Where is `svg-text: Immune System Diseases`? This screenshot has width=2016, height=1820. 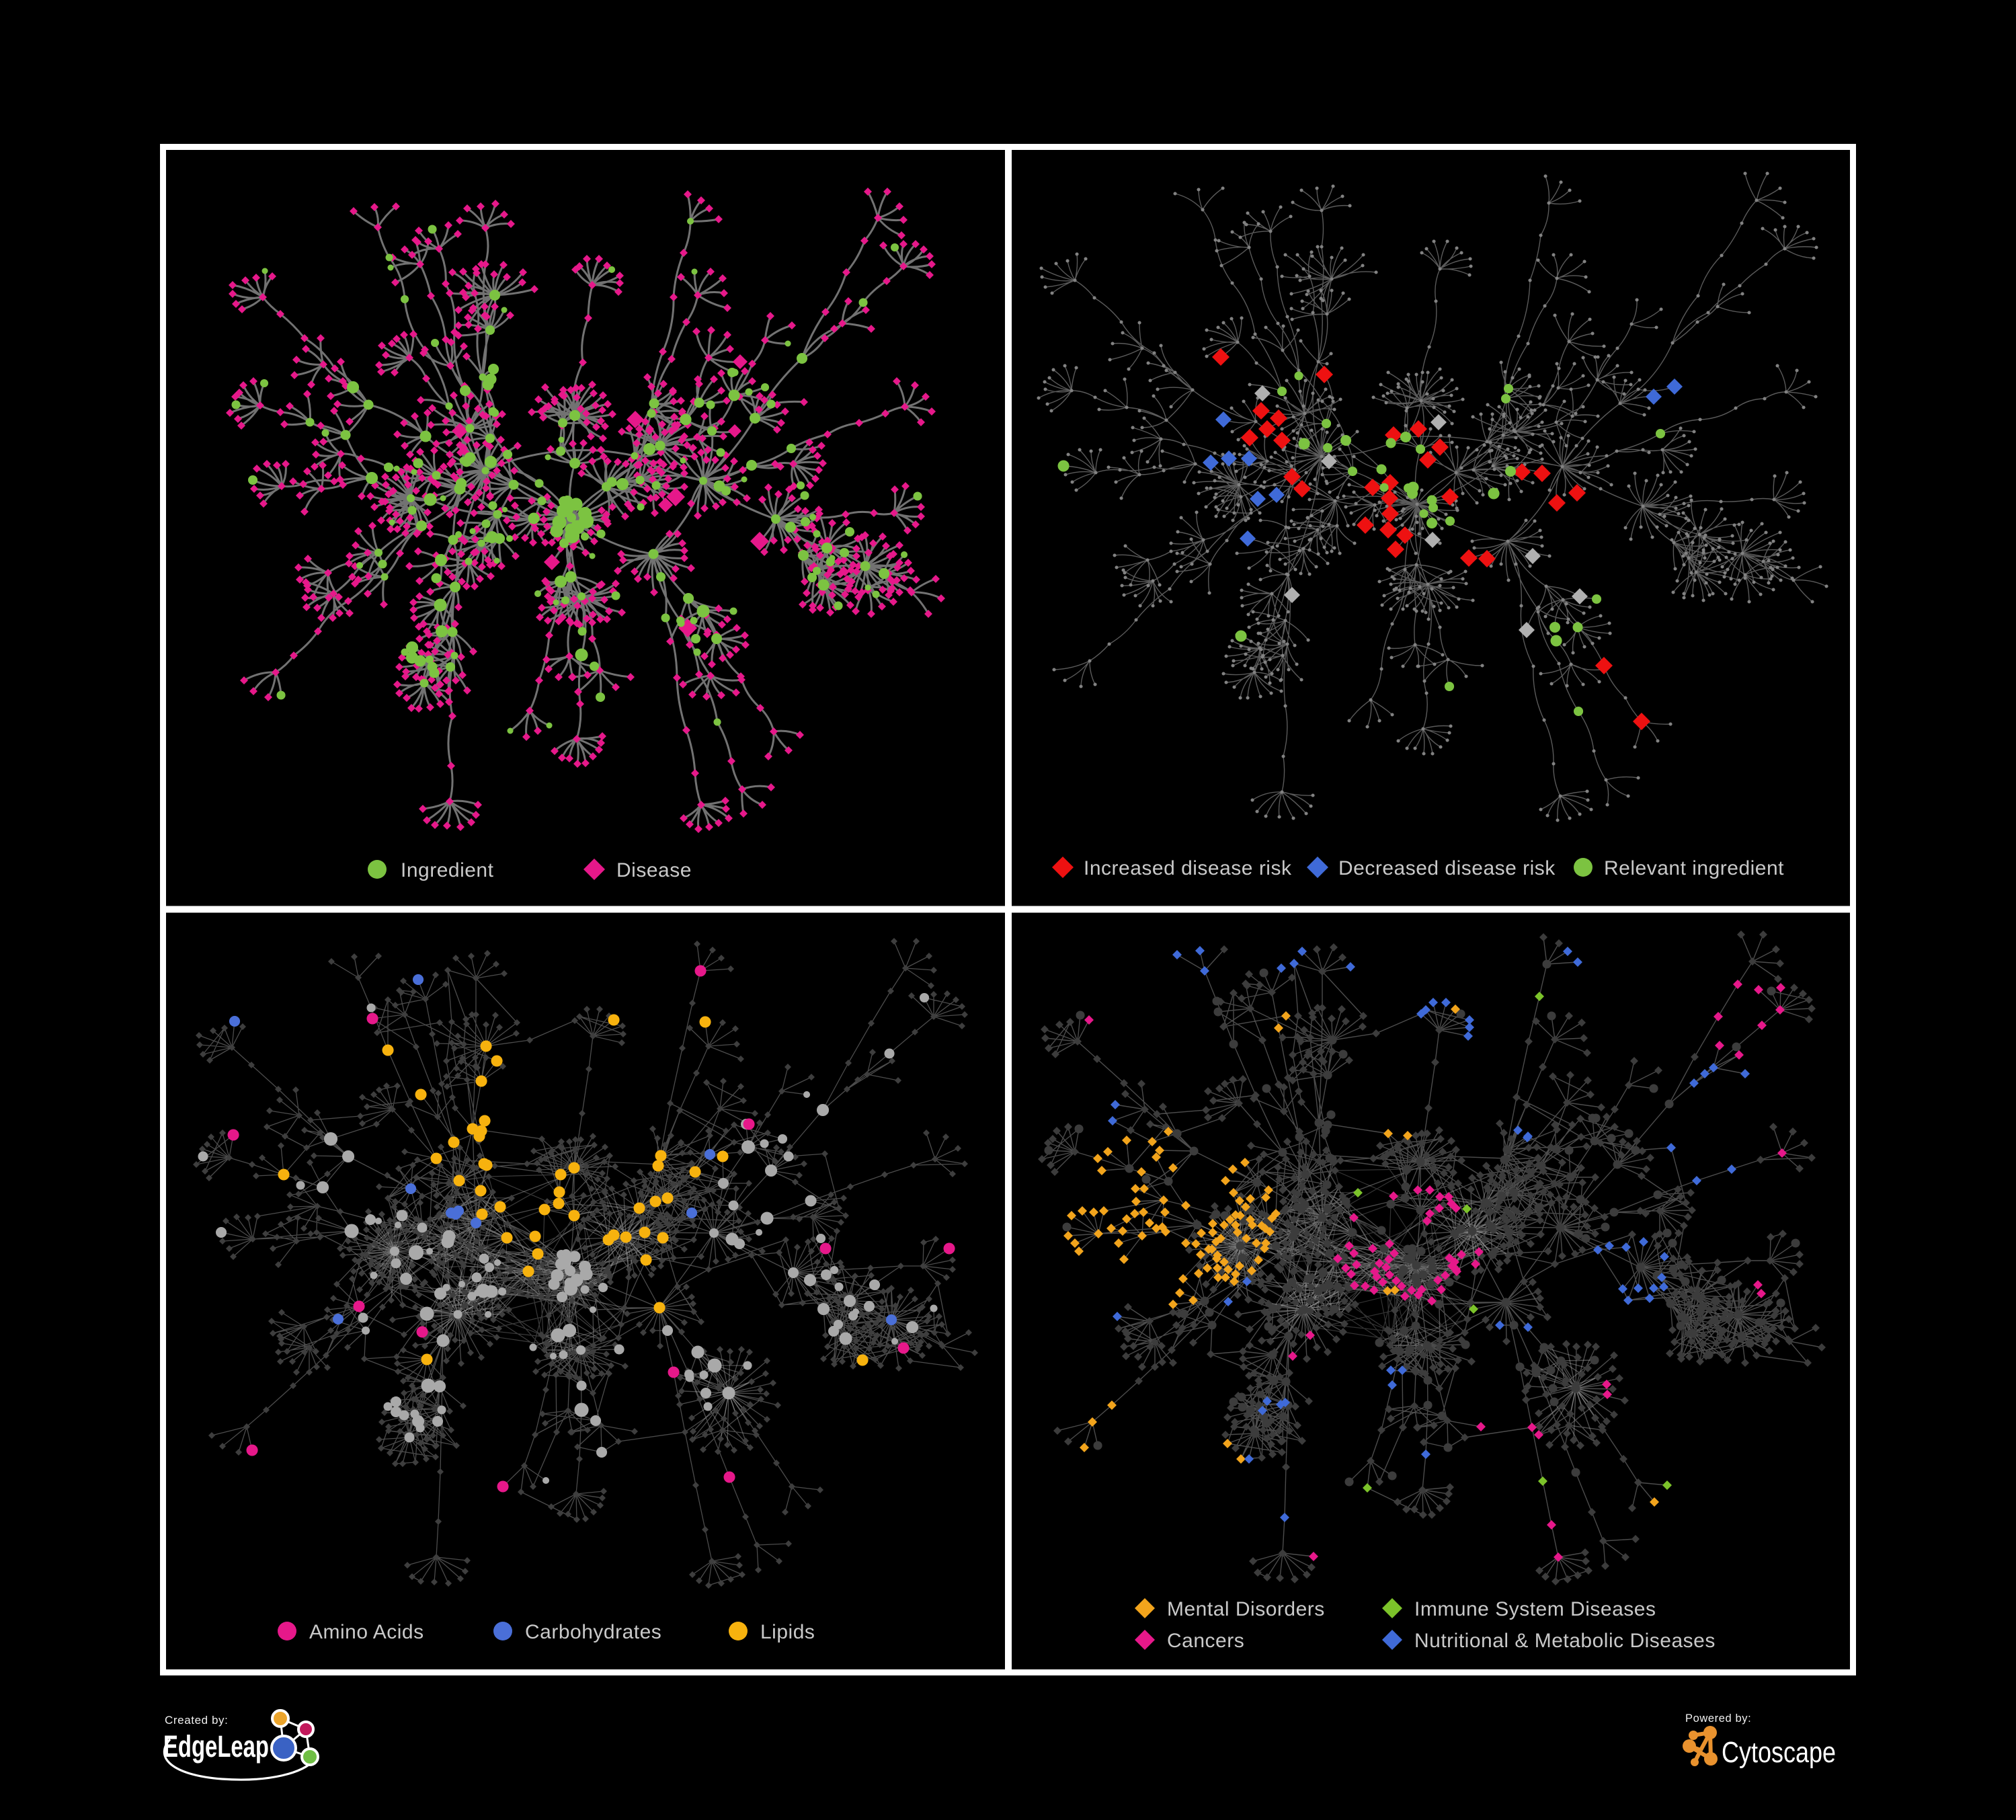
svg-text: Immune System Diseases is located at coordinates (1535, 1609).